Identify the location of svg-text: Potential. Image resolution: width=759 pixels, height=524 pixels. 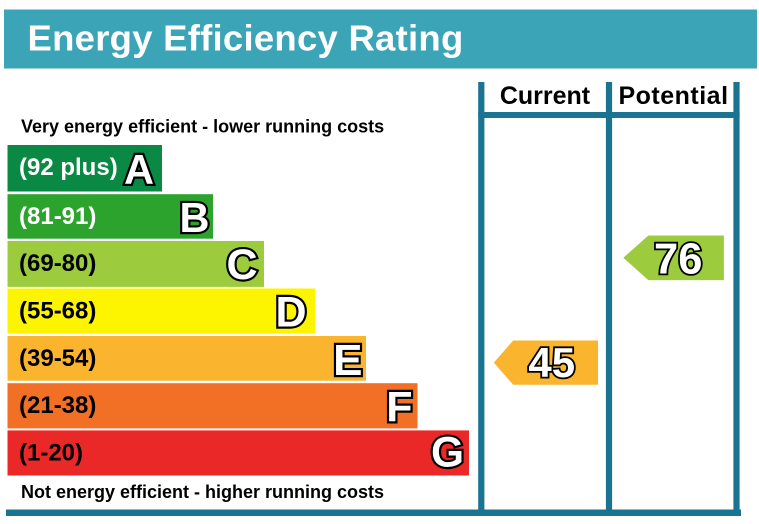
(673, 96).